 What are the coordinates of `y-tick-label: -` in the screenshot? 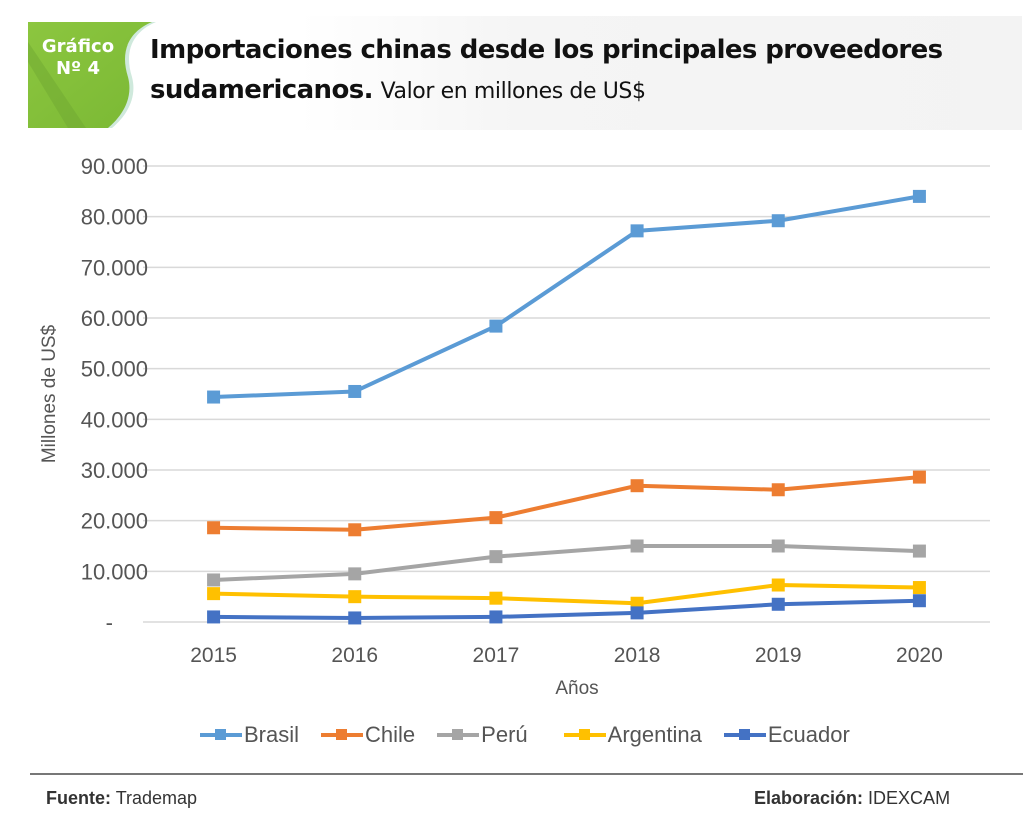 It's located at (109, 622).